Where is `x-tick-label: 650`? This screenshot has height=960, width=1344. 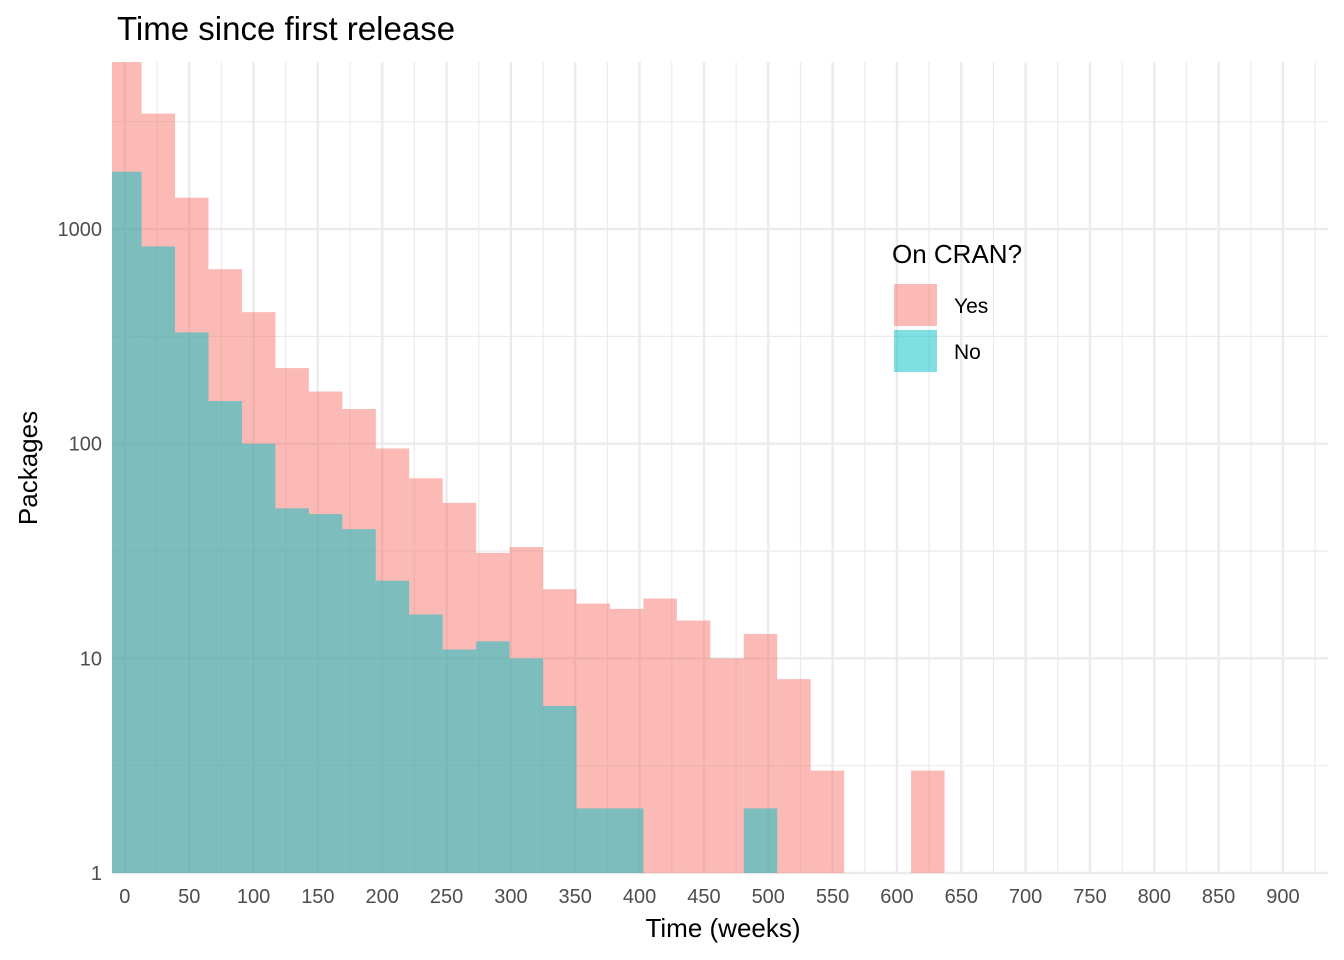
x-tick-label: 650 is located at coordinates (961, 897).